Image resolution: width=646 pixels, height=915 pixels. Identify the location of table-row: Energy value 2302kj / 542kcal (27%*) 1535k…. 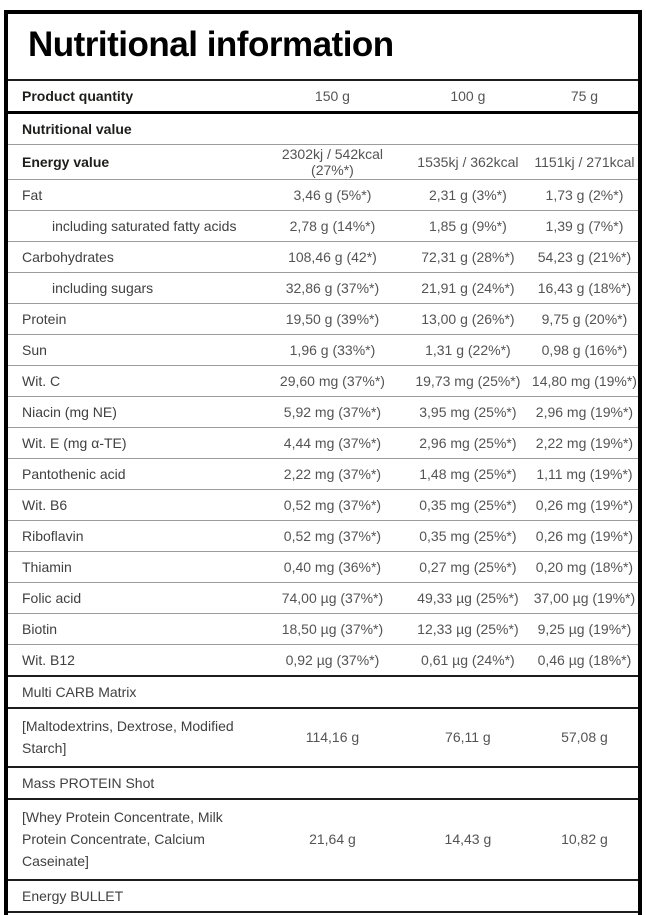
(323, 162).